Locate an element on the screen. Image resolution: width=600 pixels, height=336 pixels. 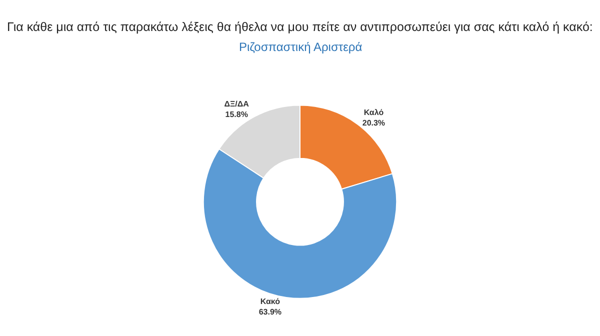
chart-subtitle: Ριζοσπαστική Αριστερά is located at coordinates (300, 47).